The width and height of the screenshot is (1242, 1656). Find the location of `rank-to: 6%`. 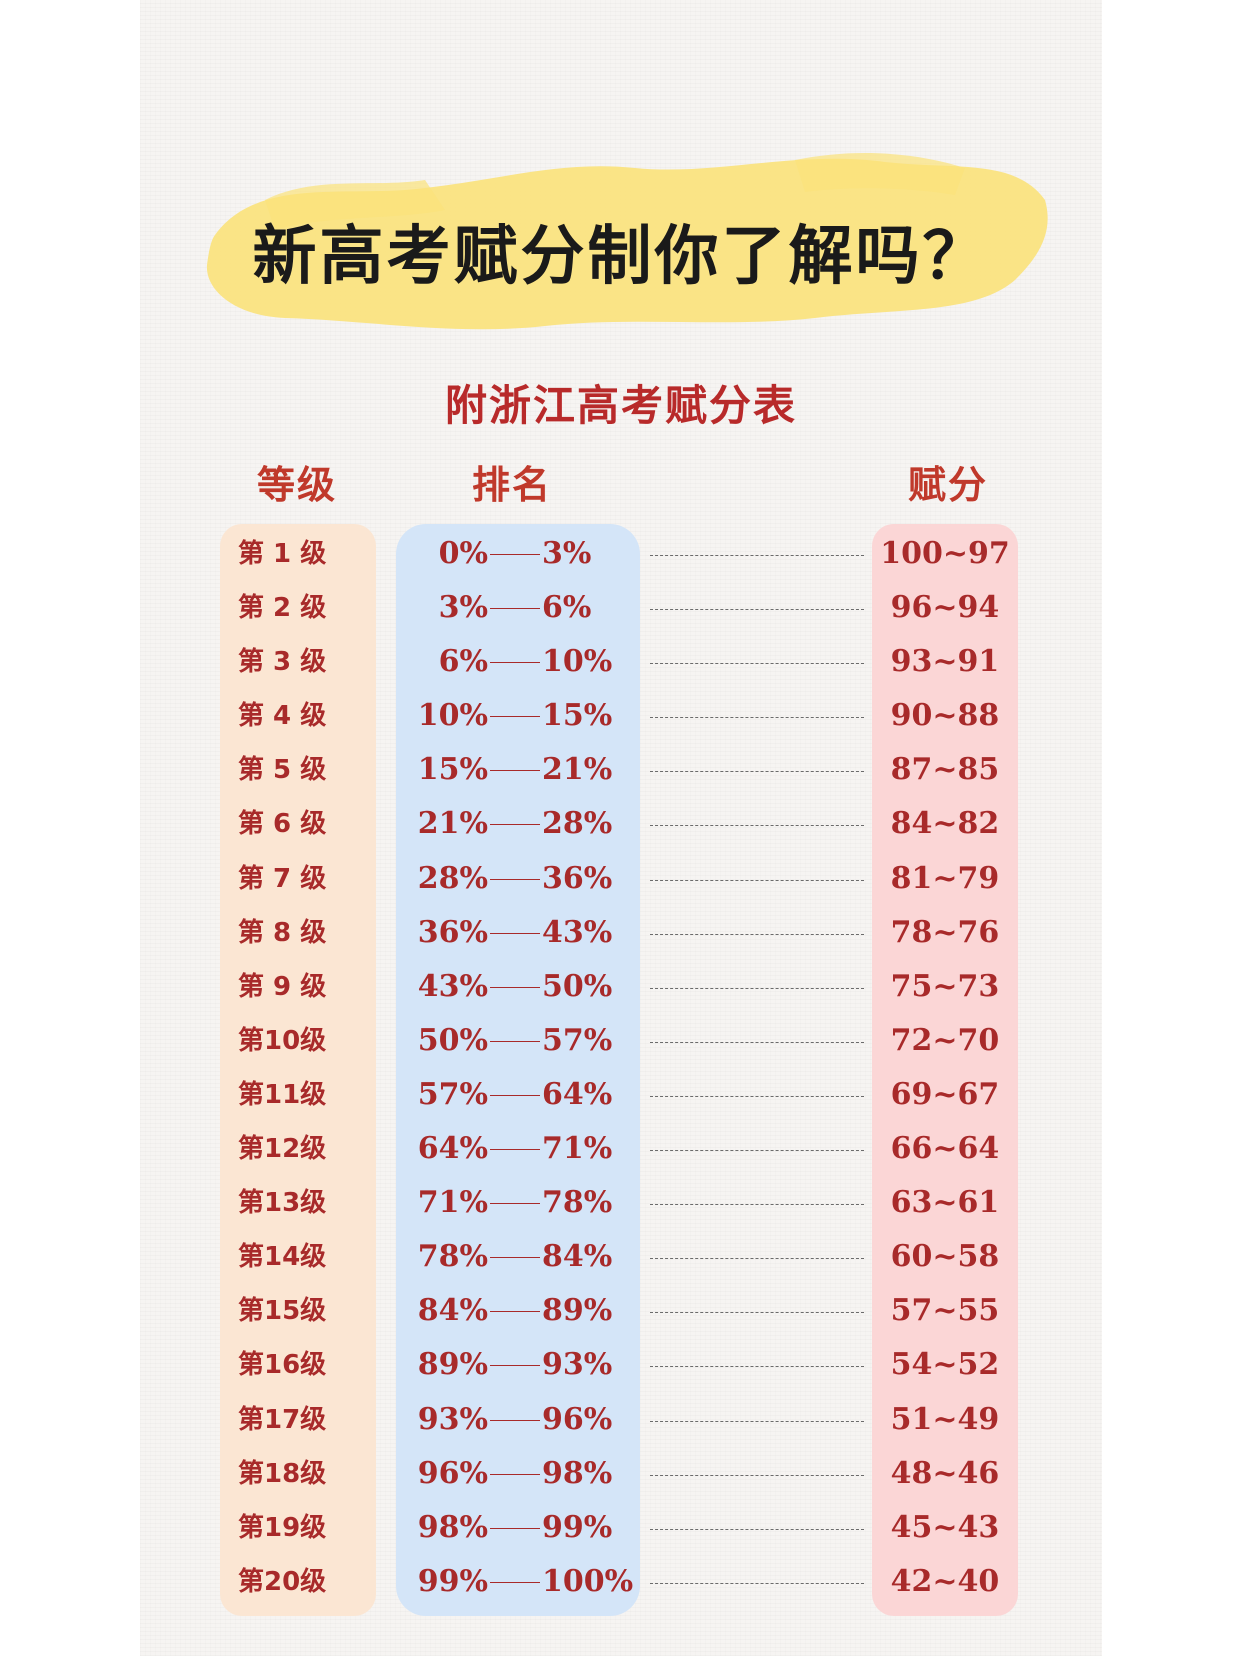

rank-to: 6% is located at coordinates (567, 608).